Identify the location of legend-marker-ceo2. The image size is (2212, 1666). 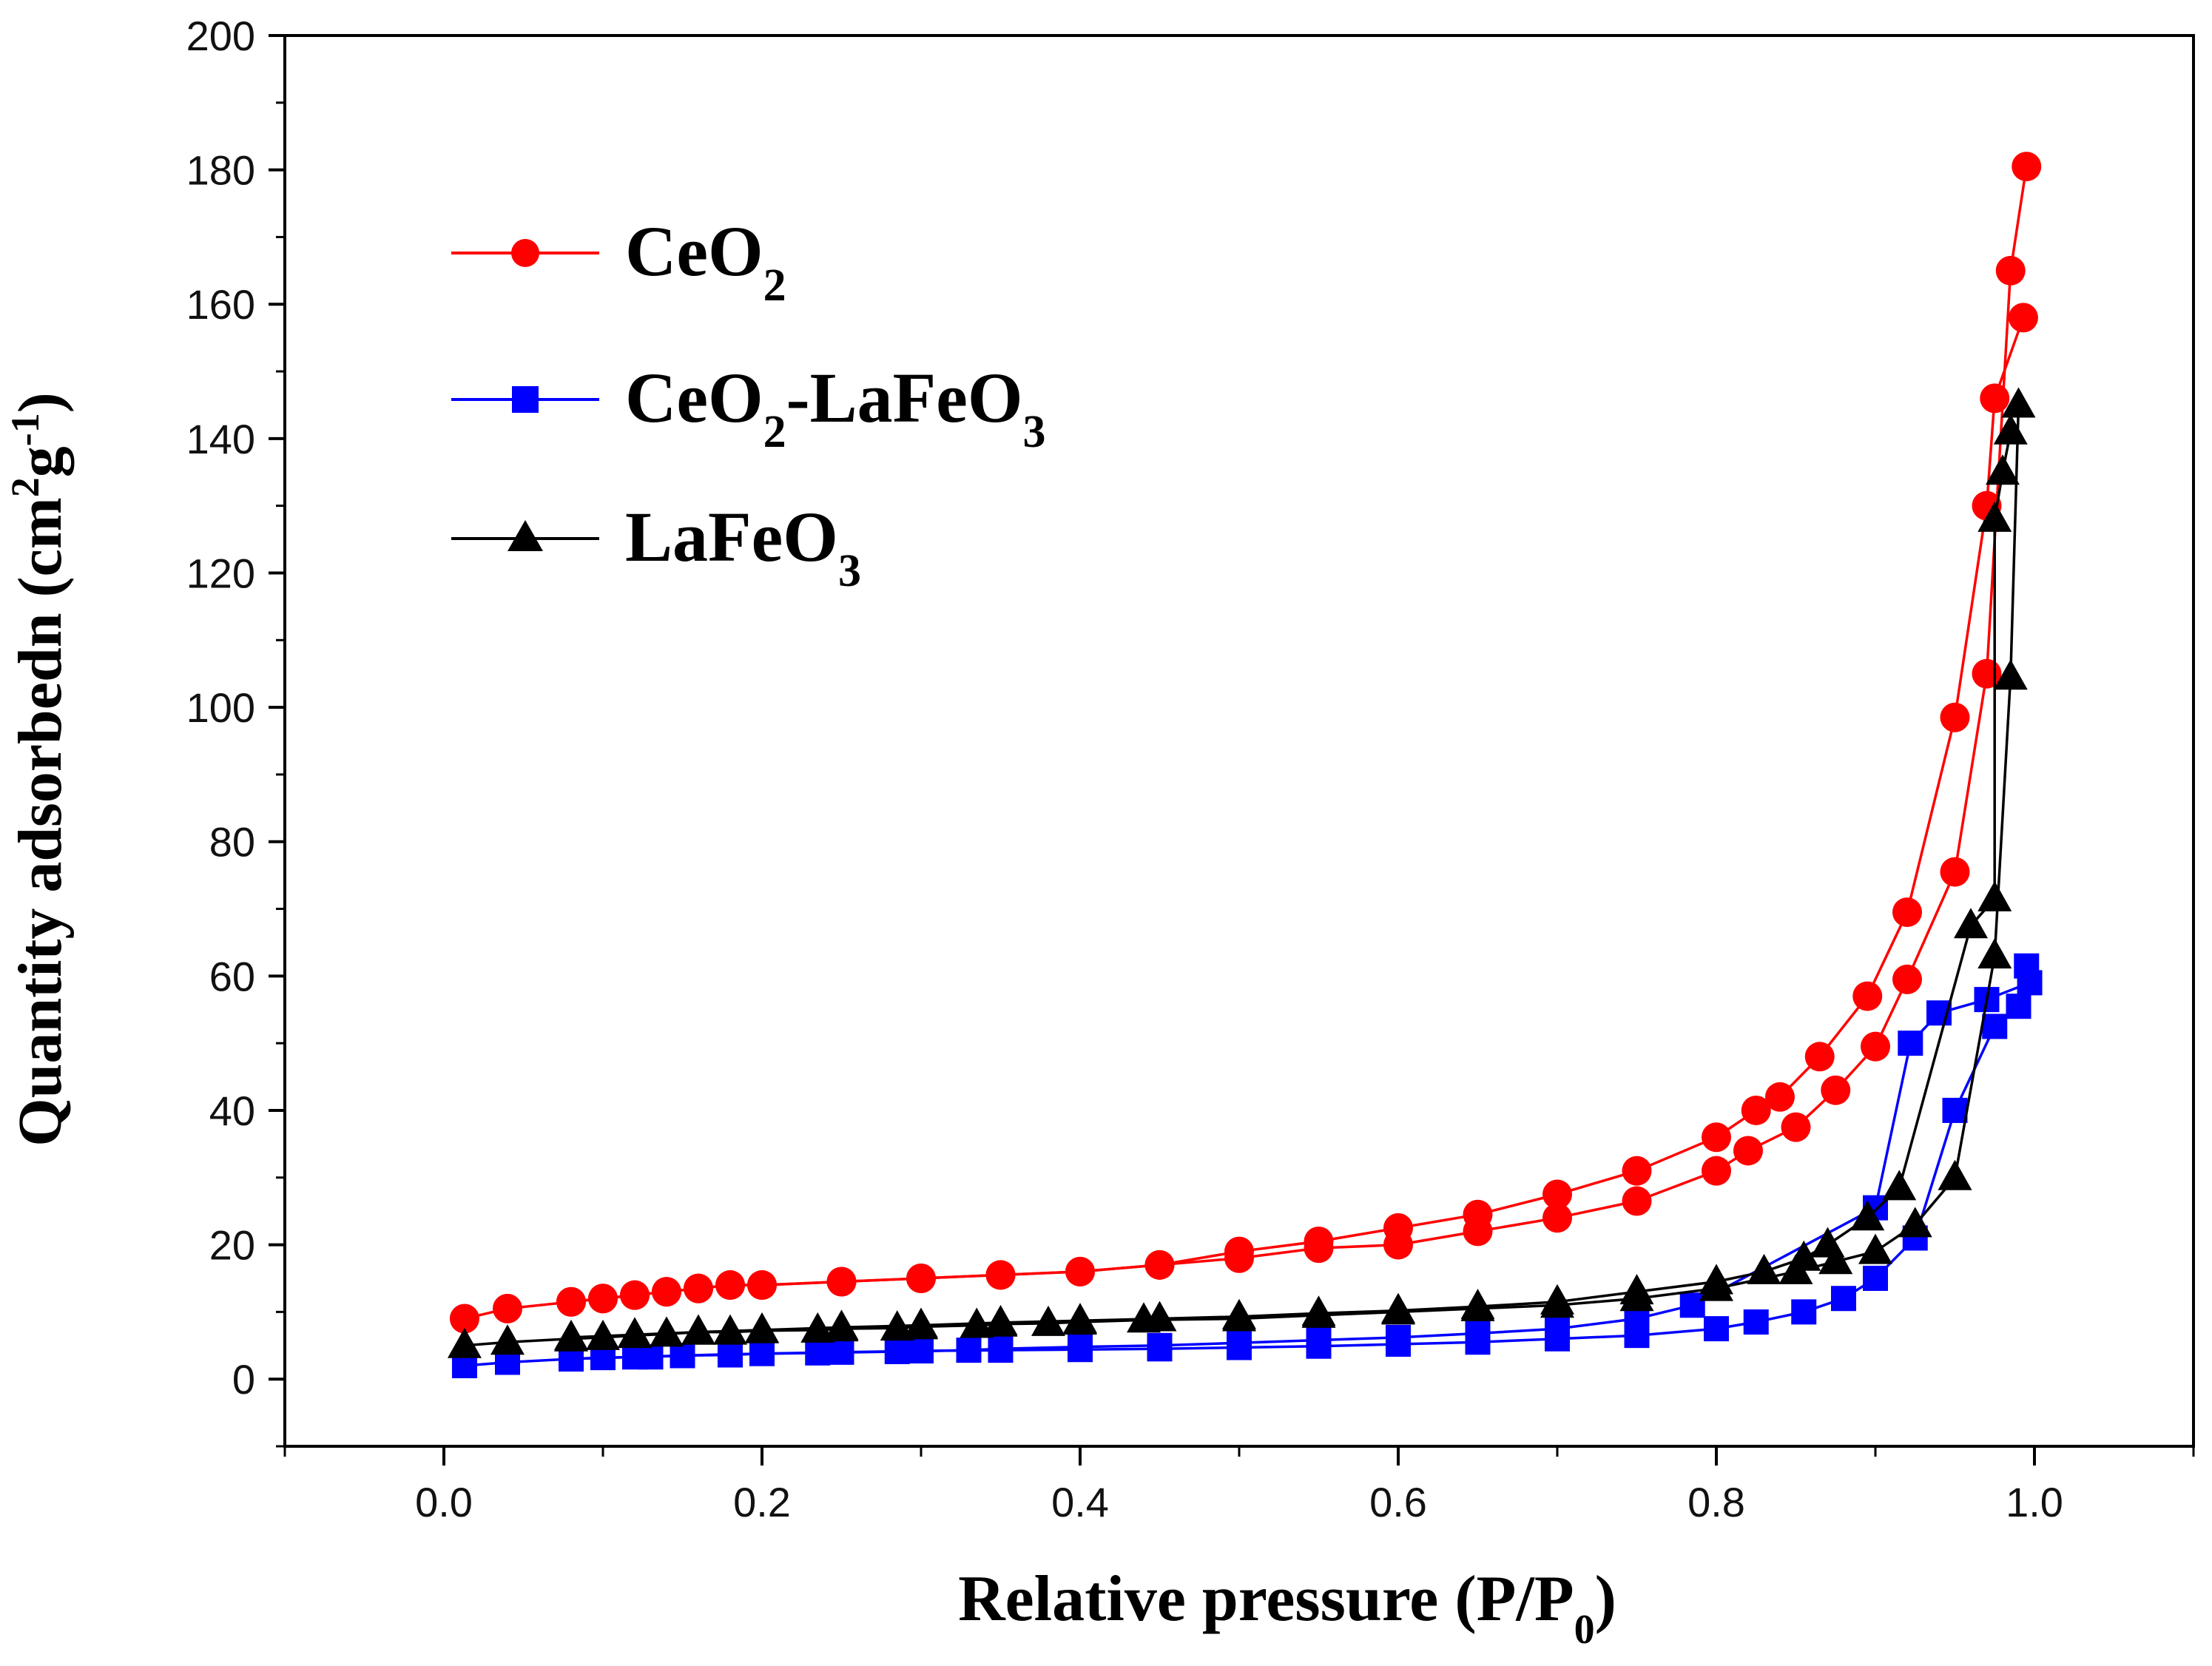
(525, 253).